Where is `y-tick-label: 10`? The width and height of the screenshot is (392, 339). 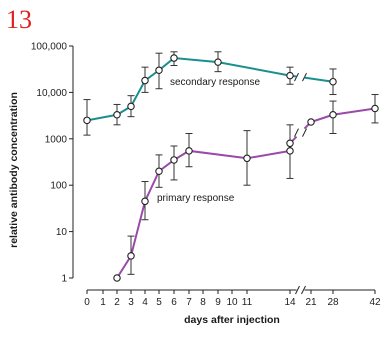
y-tick-label: 10 is located at coordinates (62, 232).